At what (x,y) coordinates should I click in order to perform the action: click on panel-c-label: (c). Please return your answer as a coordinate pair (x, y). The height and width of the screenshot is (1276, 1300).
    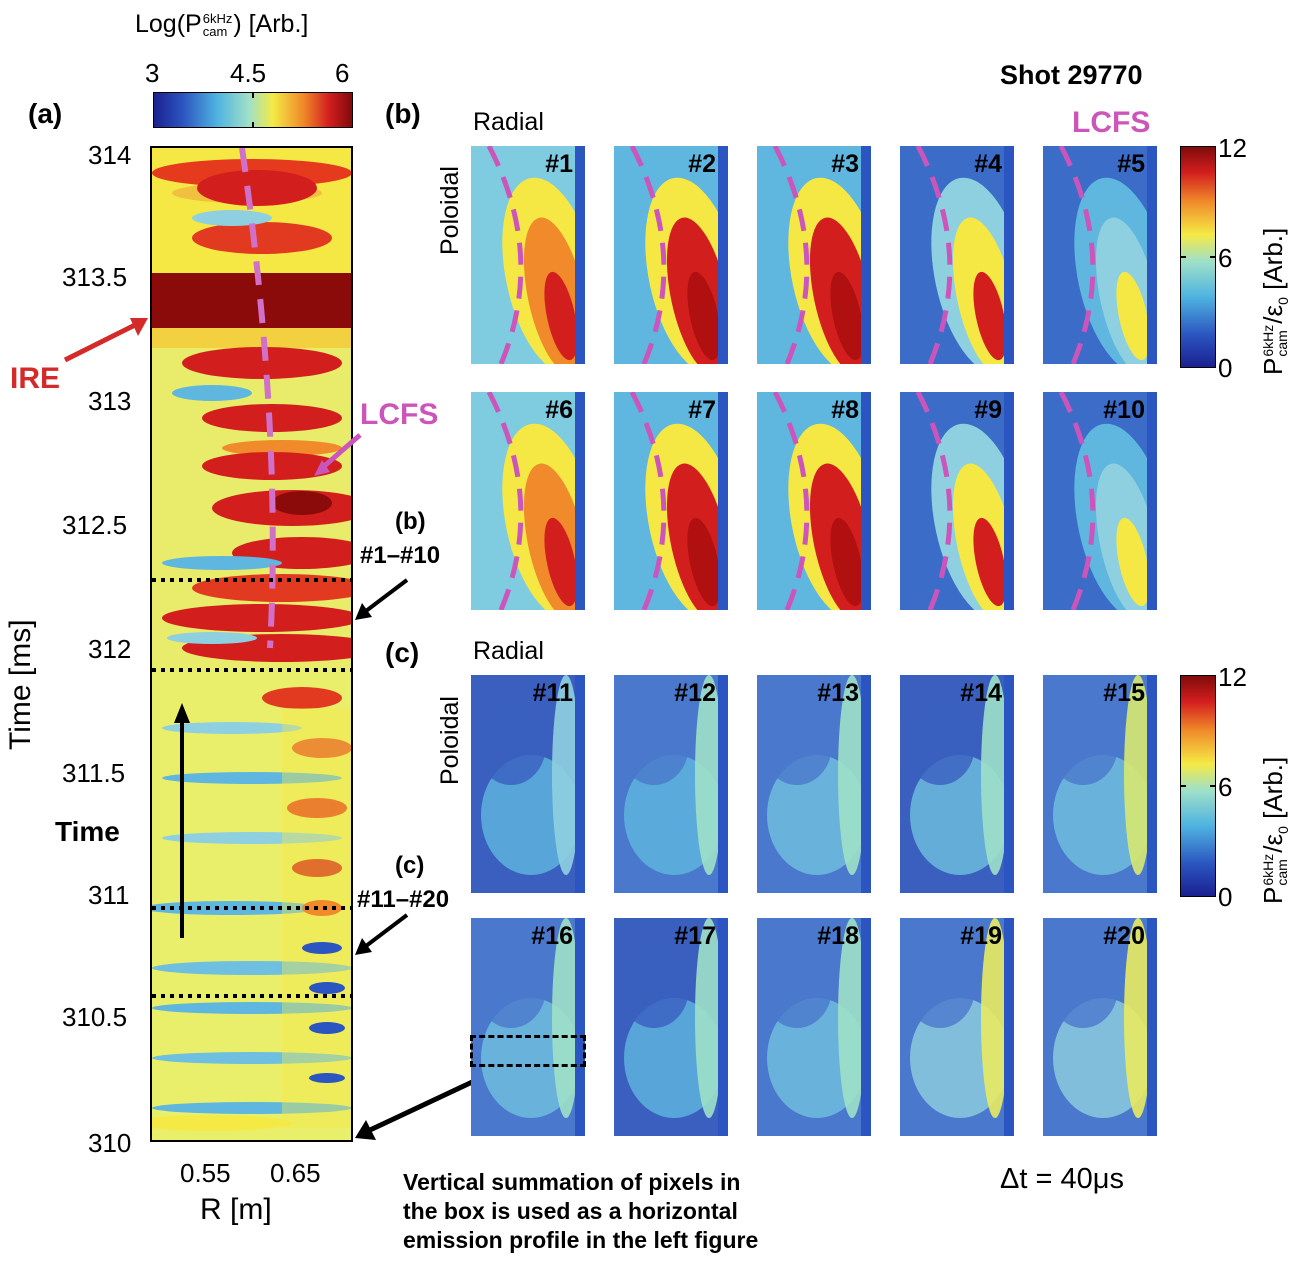
    Looking at the image, I should click on (402, 652).